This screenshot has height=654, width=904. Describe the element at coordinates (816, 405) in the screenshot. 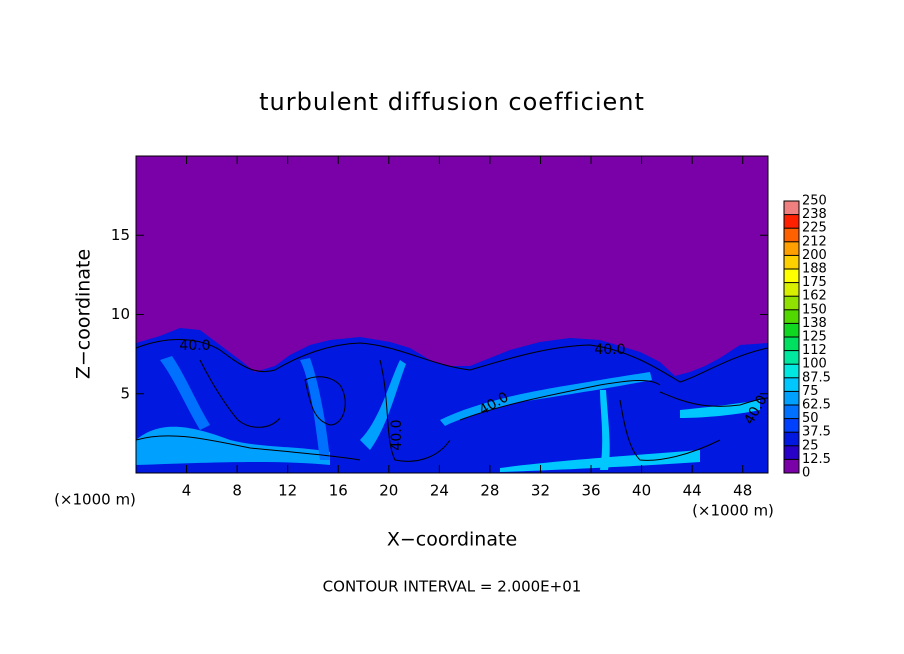

I see `colorbar-label: 62.5` at that location.